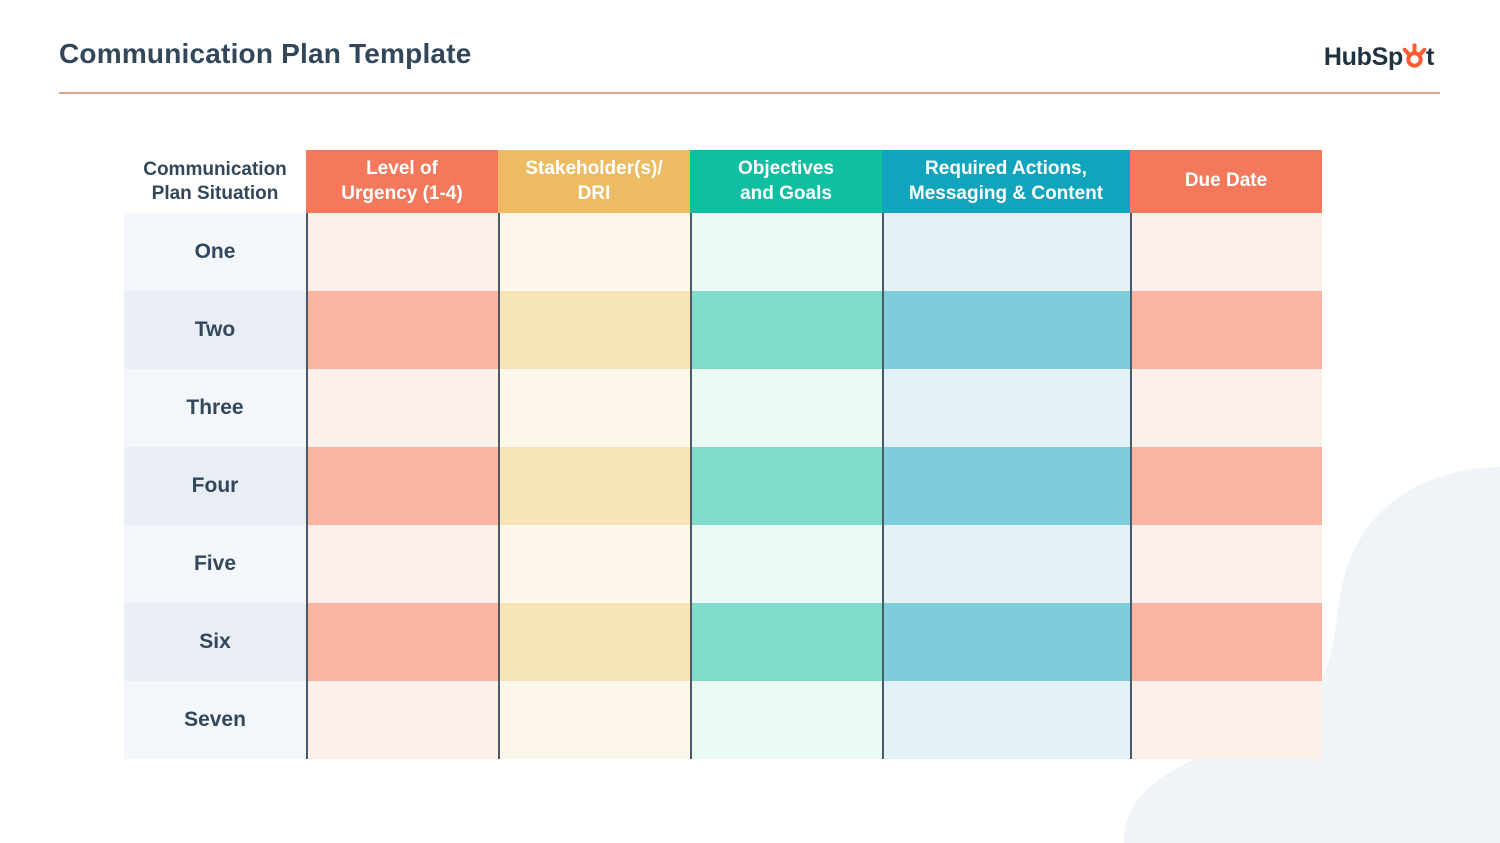 Image resolution: width=1500 pixels, height=843 pixels. I want to click on table-row: Seven, so click(723, 720).